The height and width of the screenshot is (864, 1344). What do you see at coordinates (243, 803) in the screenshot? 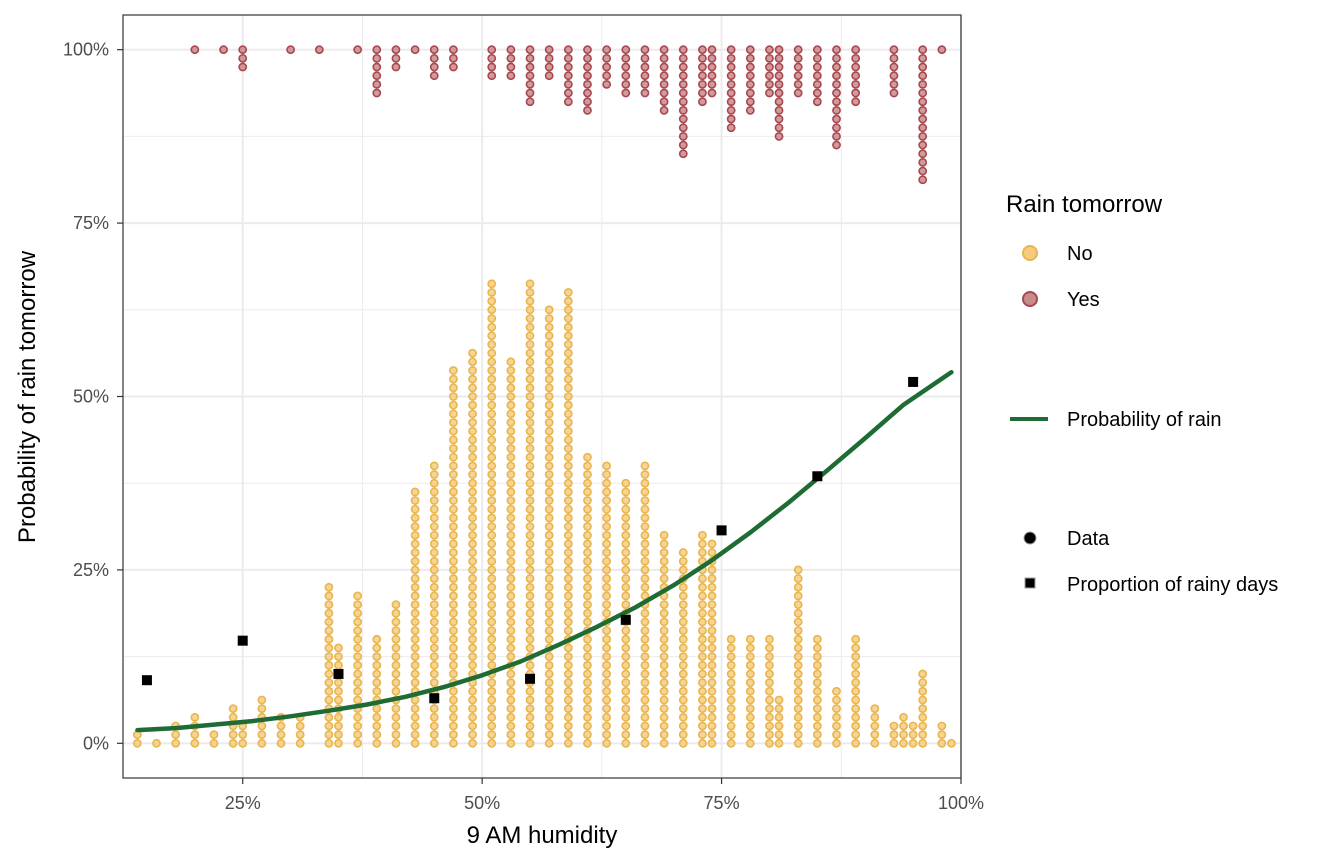
I see `x-tick-label: 25%` at bounding box center [243, 803].